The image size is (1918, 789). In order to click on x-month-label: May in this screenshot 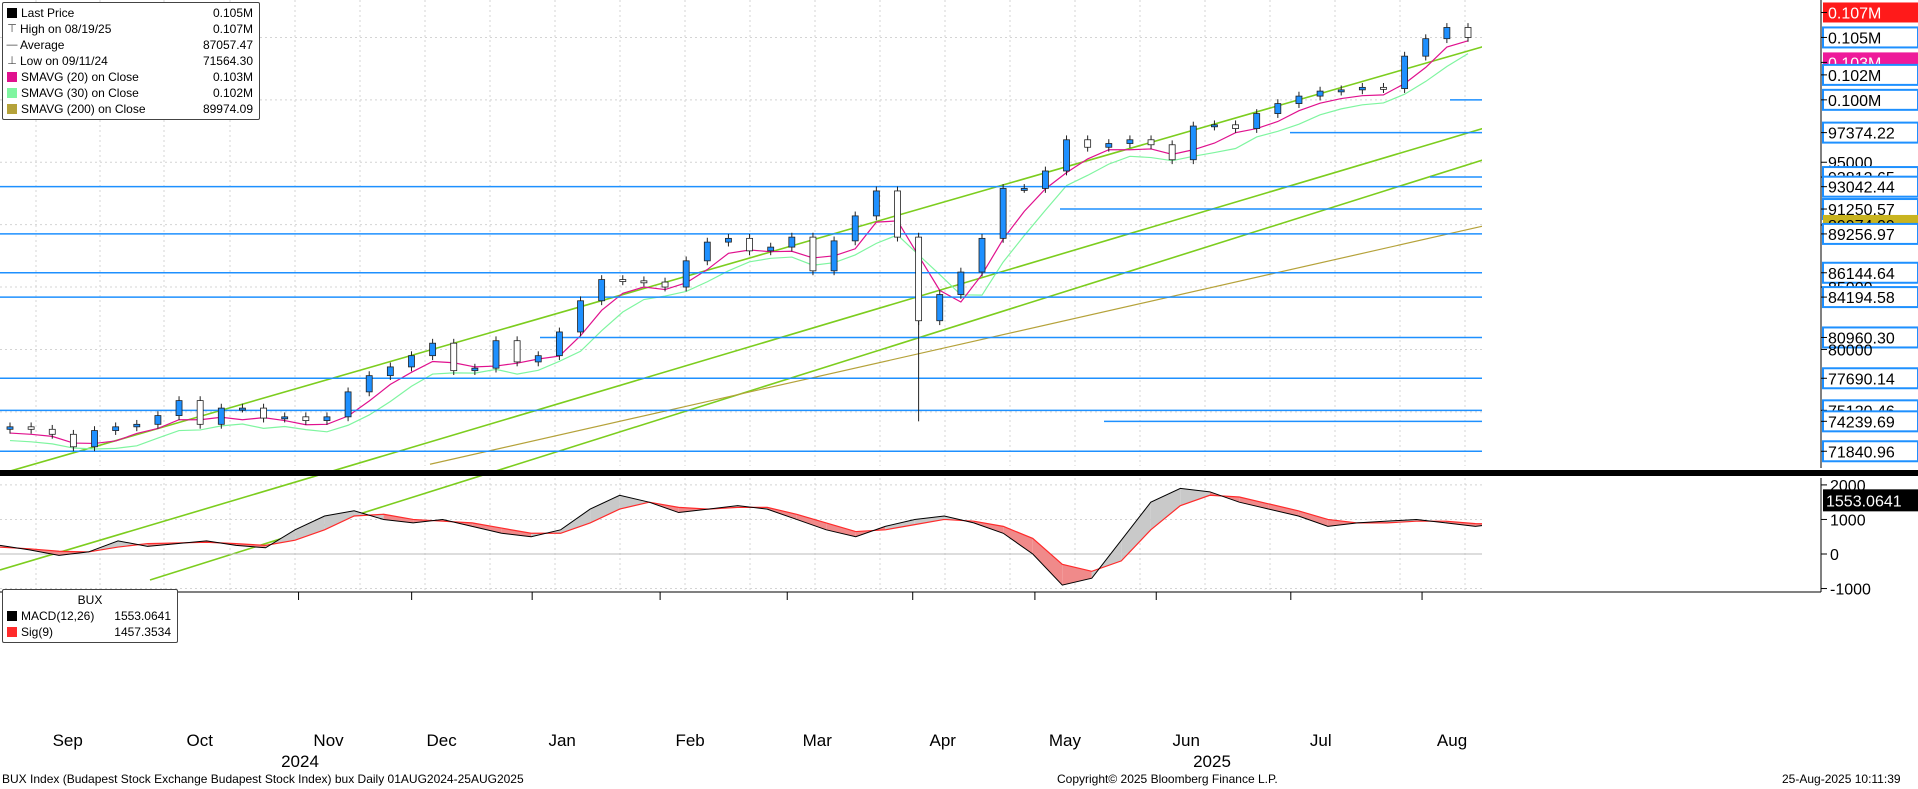, I will do `click(1065, 740)`.